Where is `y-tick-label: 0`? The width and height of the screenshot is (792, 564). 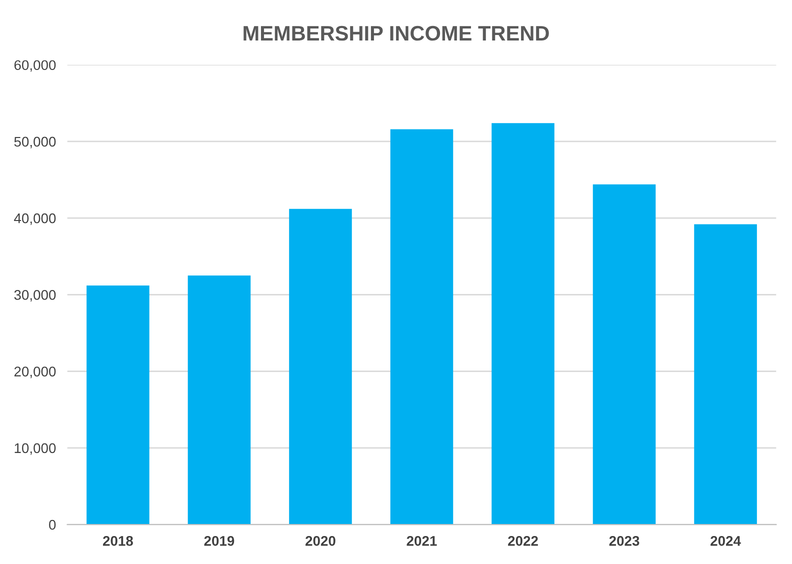
y-tick-label: 0 is located at coordinates (52, 525).